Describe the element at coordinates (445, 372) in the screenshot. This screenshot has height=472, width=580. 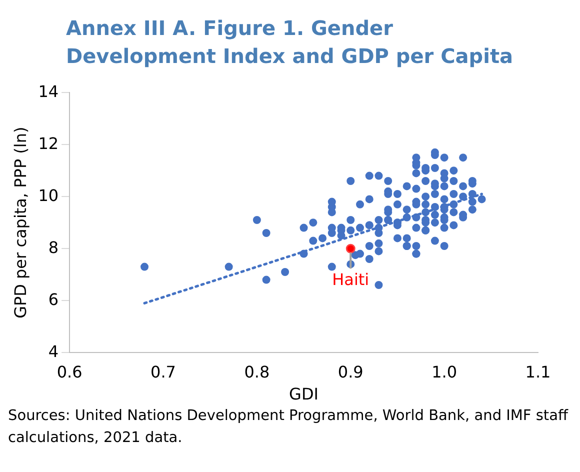
I see `x-tick-label: 1.0` at that location.